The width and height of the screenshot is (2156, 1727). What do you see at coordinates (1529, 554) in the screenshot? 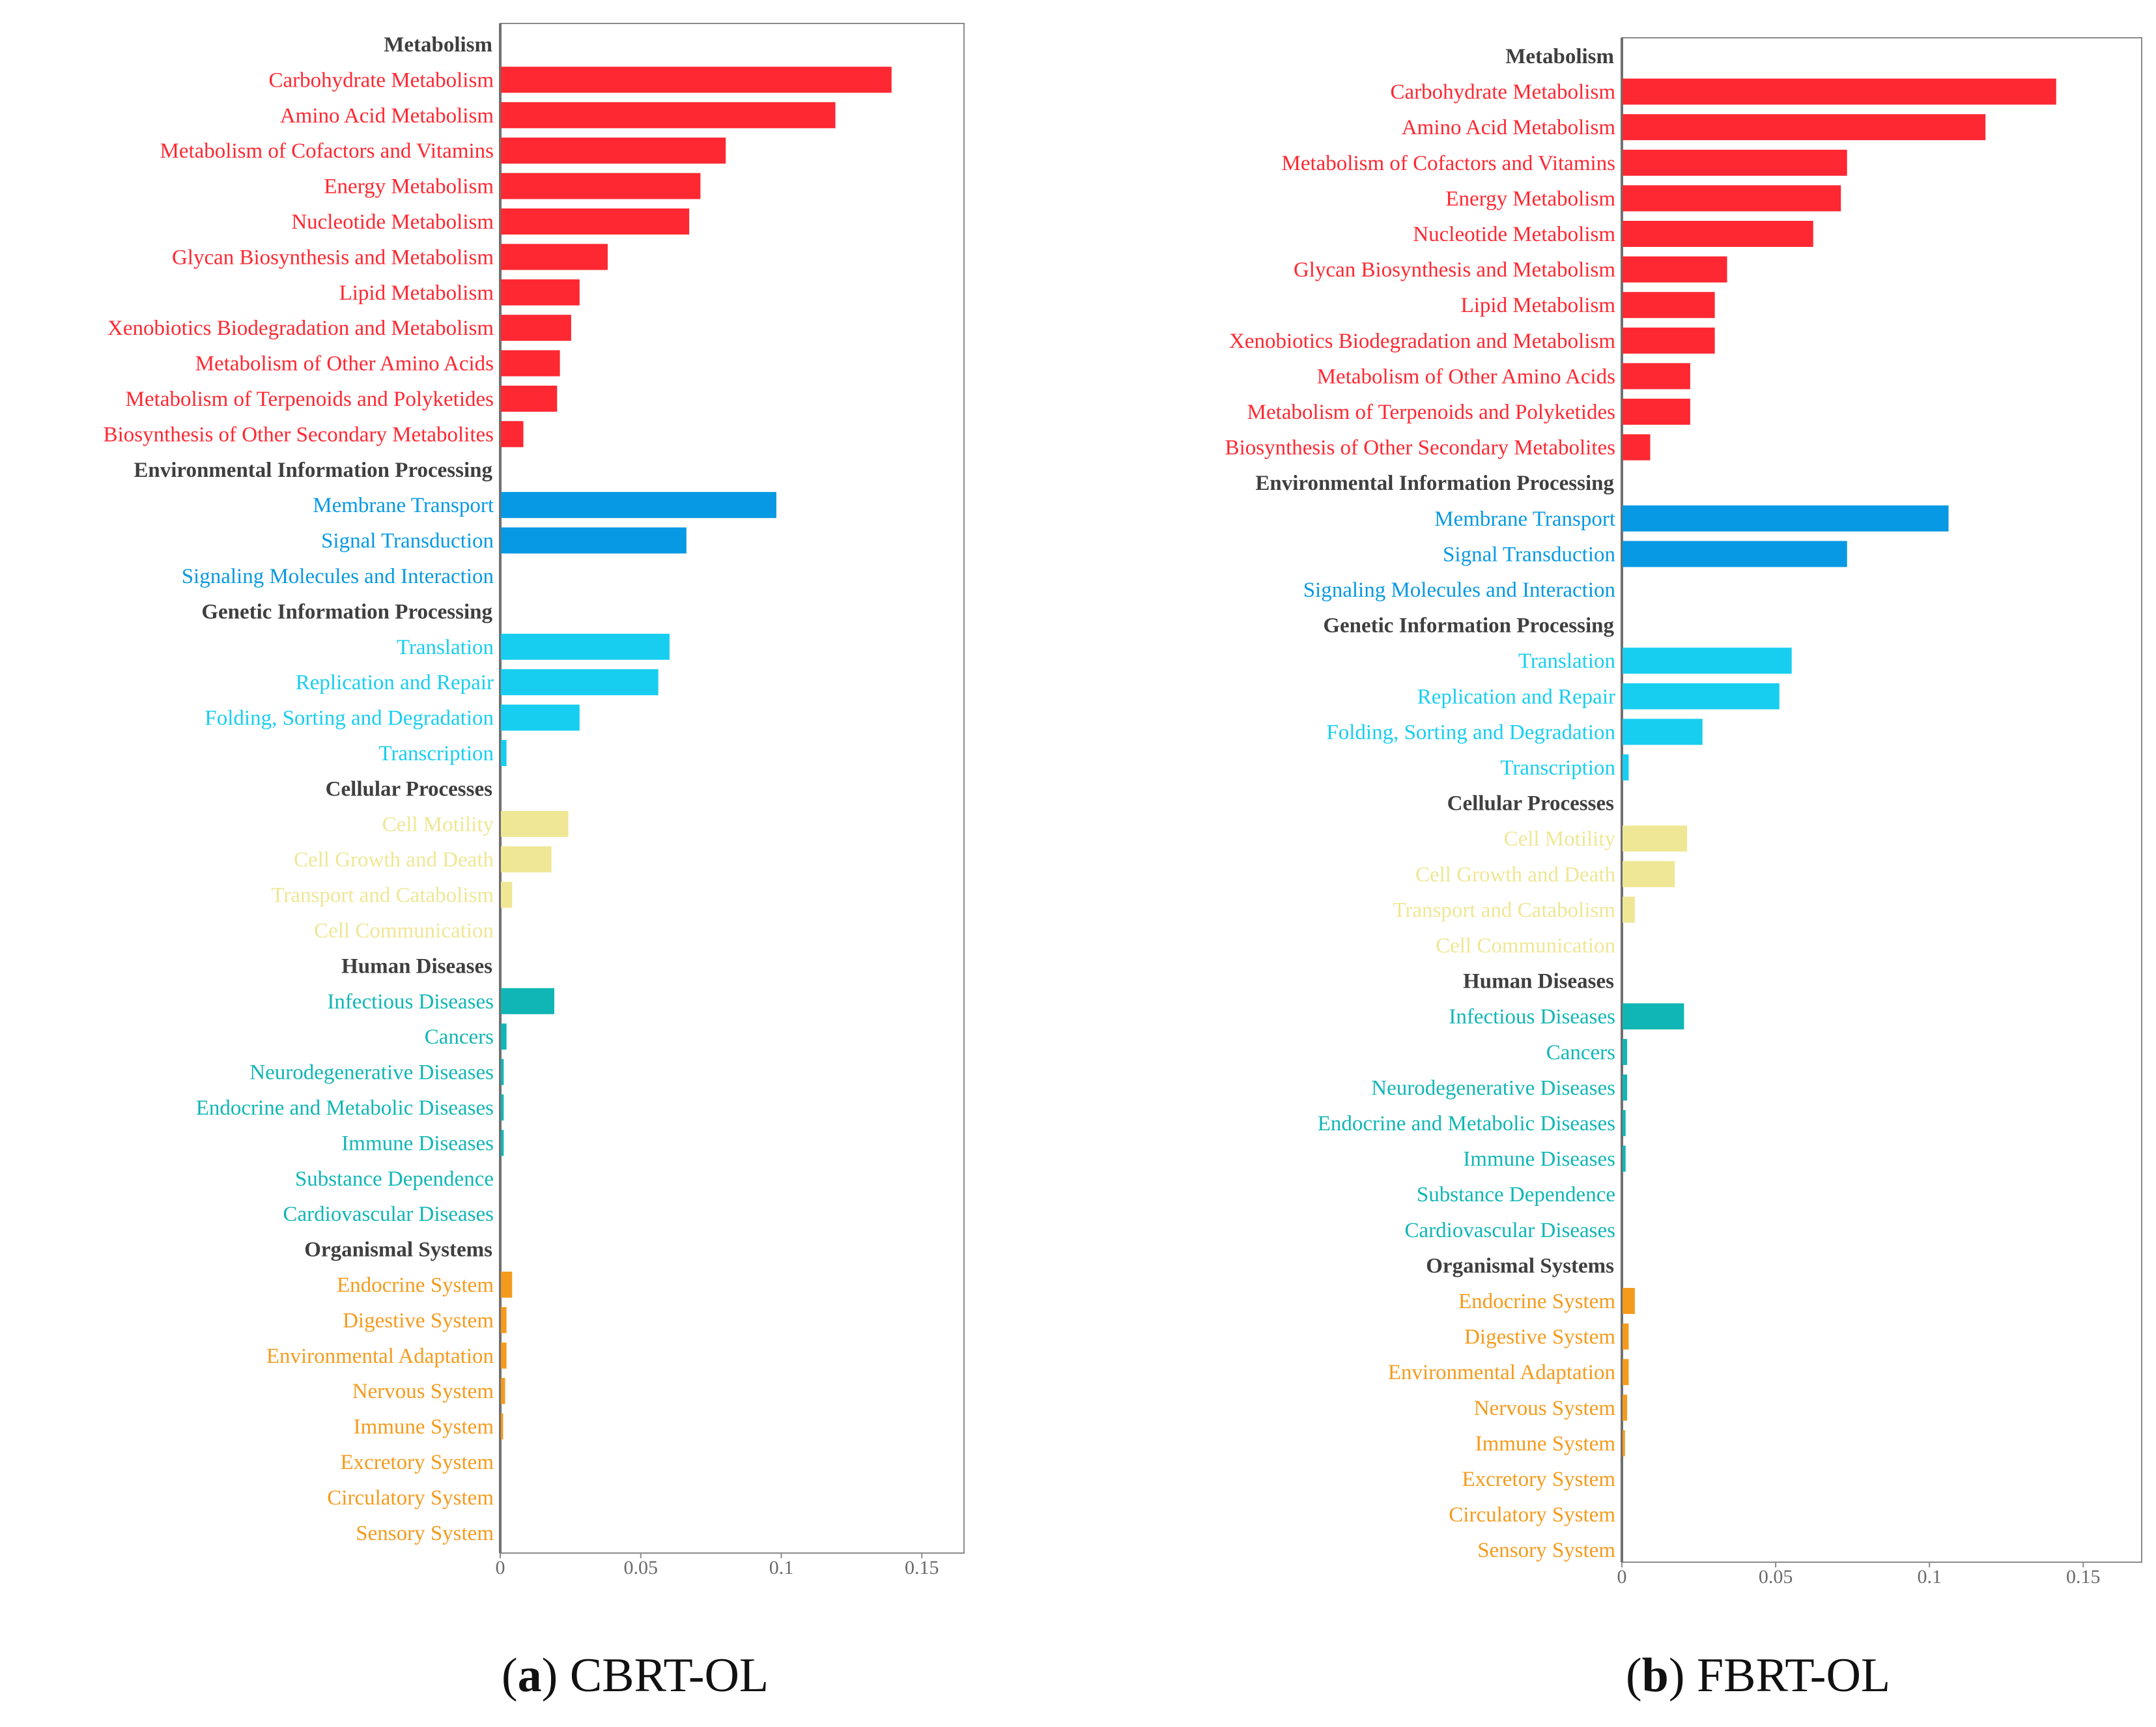
I see `pathway-label-signal-transduction: Signal Transduction` at bounding box center [1529, 554].